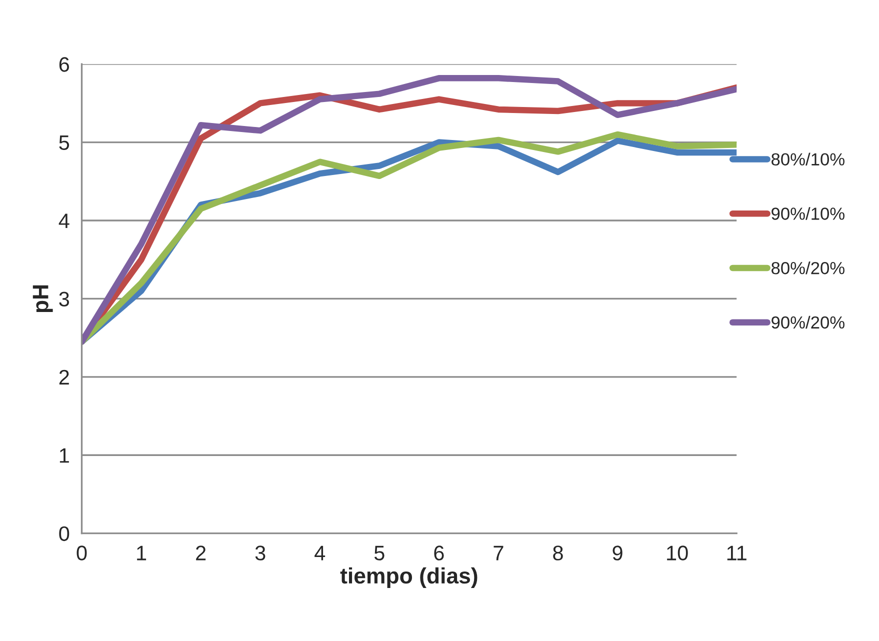 The height and width of the screenshot is (641, 879). Describe the element at coordinates (379, 553) in the screenshot. I see `x-tick-label: 5` at that location.